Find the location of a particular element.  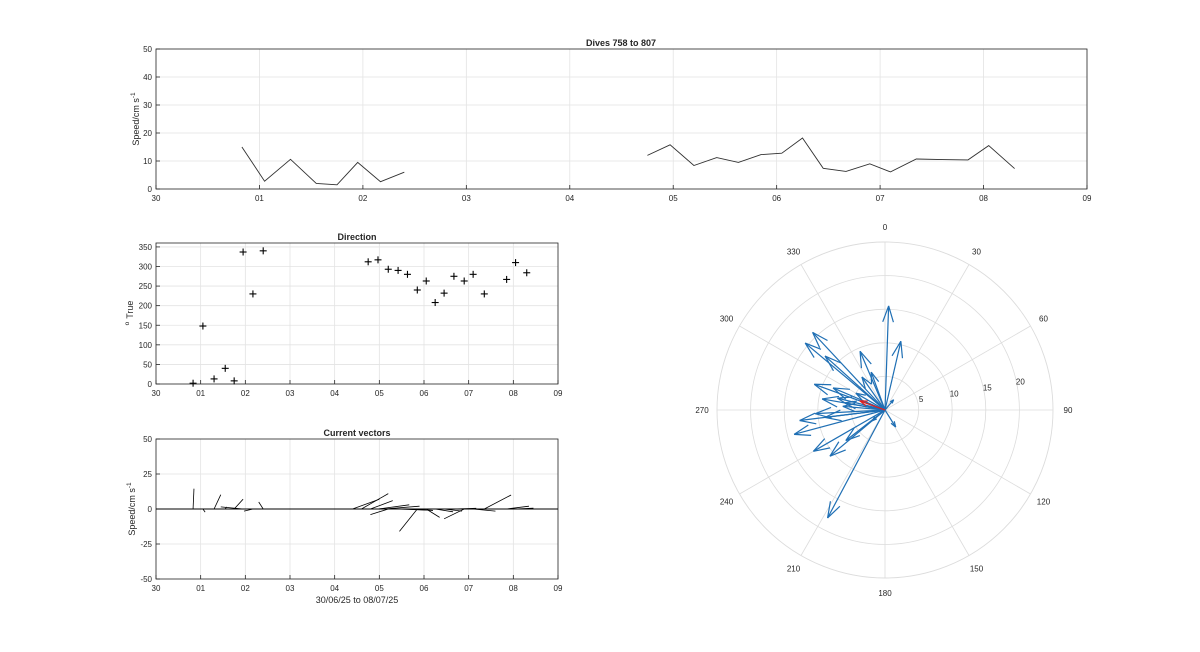

direction-ytick-label: 250 is located at coordinates (146, 286).